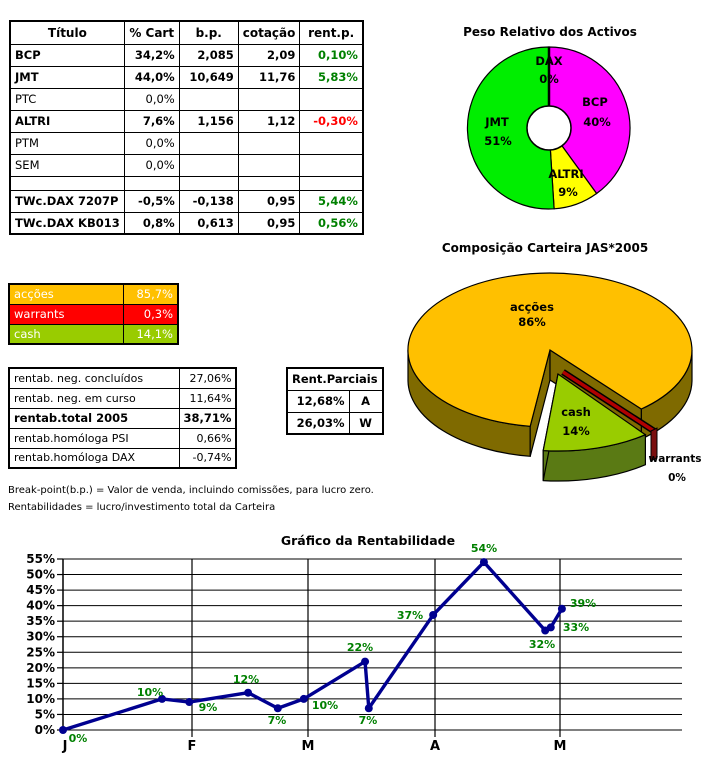  What do you see at coordinates (335, 379) in the screenshot?
I see `parciais-title: Rent.Parciais` at bounding box center [335, 379].